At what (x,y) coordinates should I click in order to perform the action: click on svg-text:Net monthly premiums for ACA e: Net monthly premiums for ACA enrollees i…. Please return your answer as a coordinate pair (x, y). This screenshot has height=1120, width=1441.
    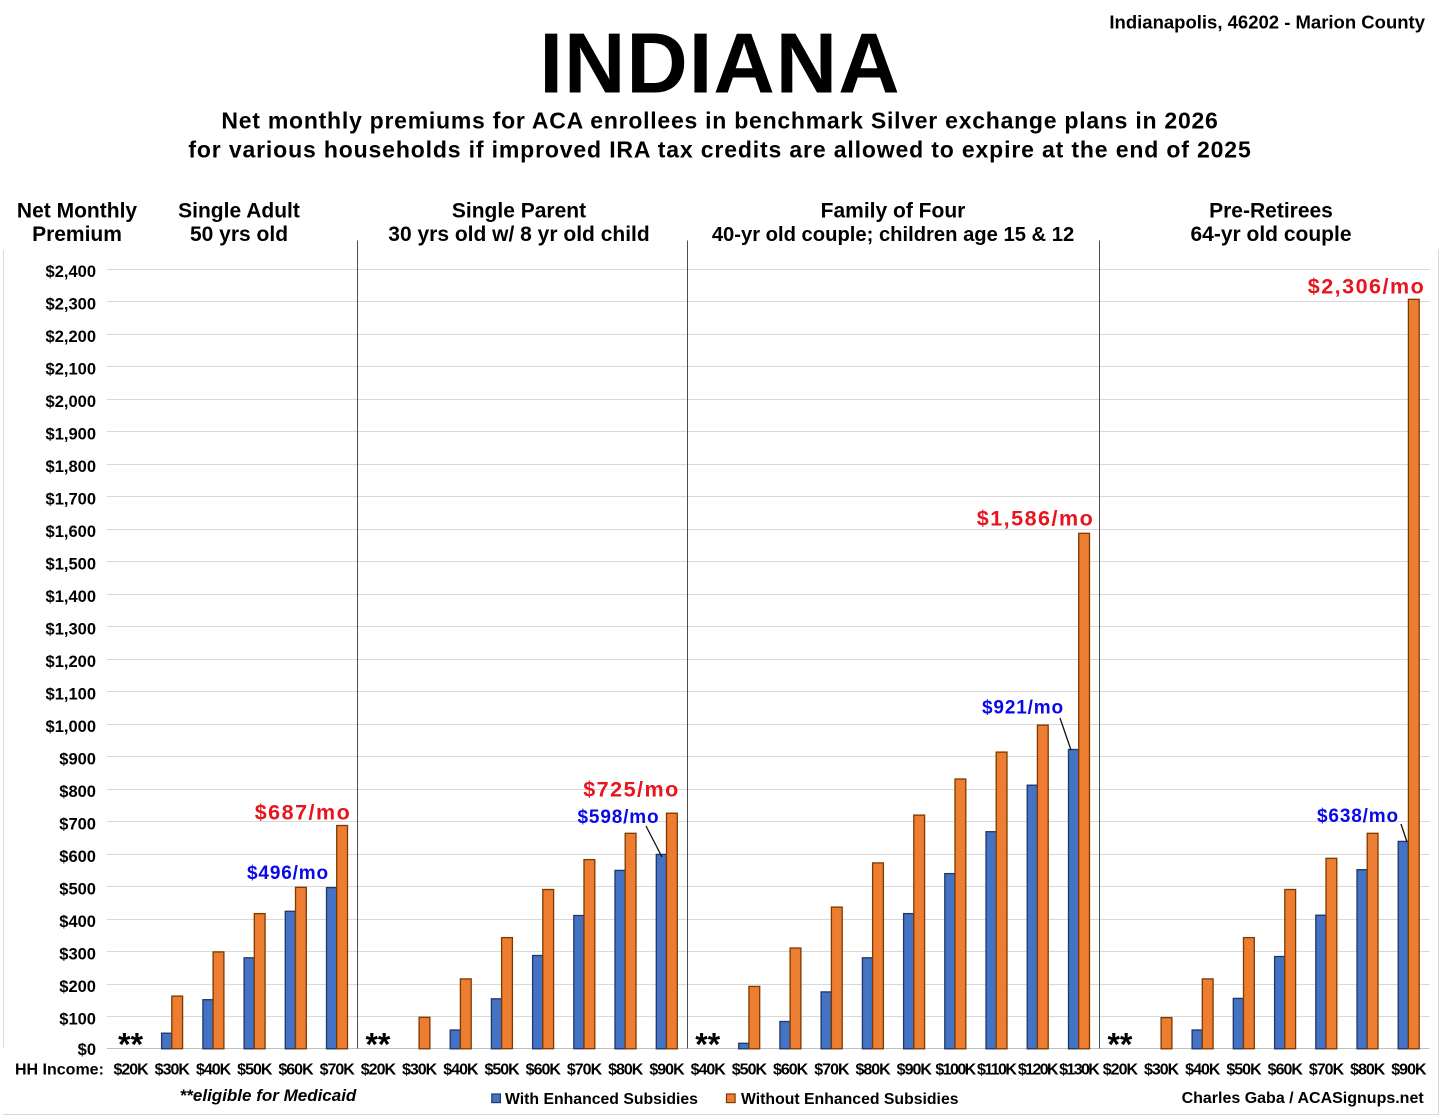
    Looking at the image, I should click on (719, 121).